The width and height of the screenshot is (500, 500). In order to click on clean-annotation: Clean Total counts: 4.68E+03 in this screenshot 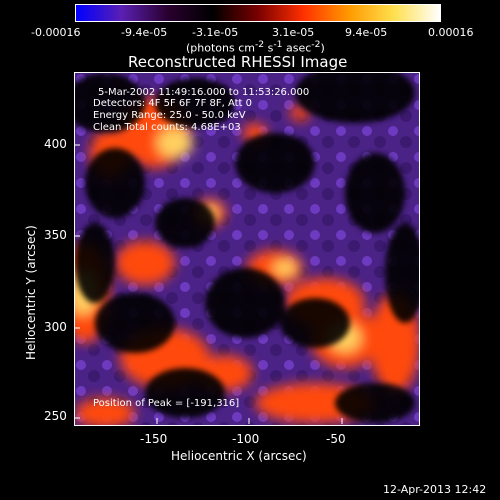, I will do `click(167, 127)`.